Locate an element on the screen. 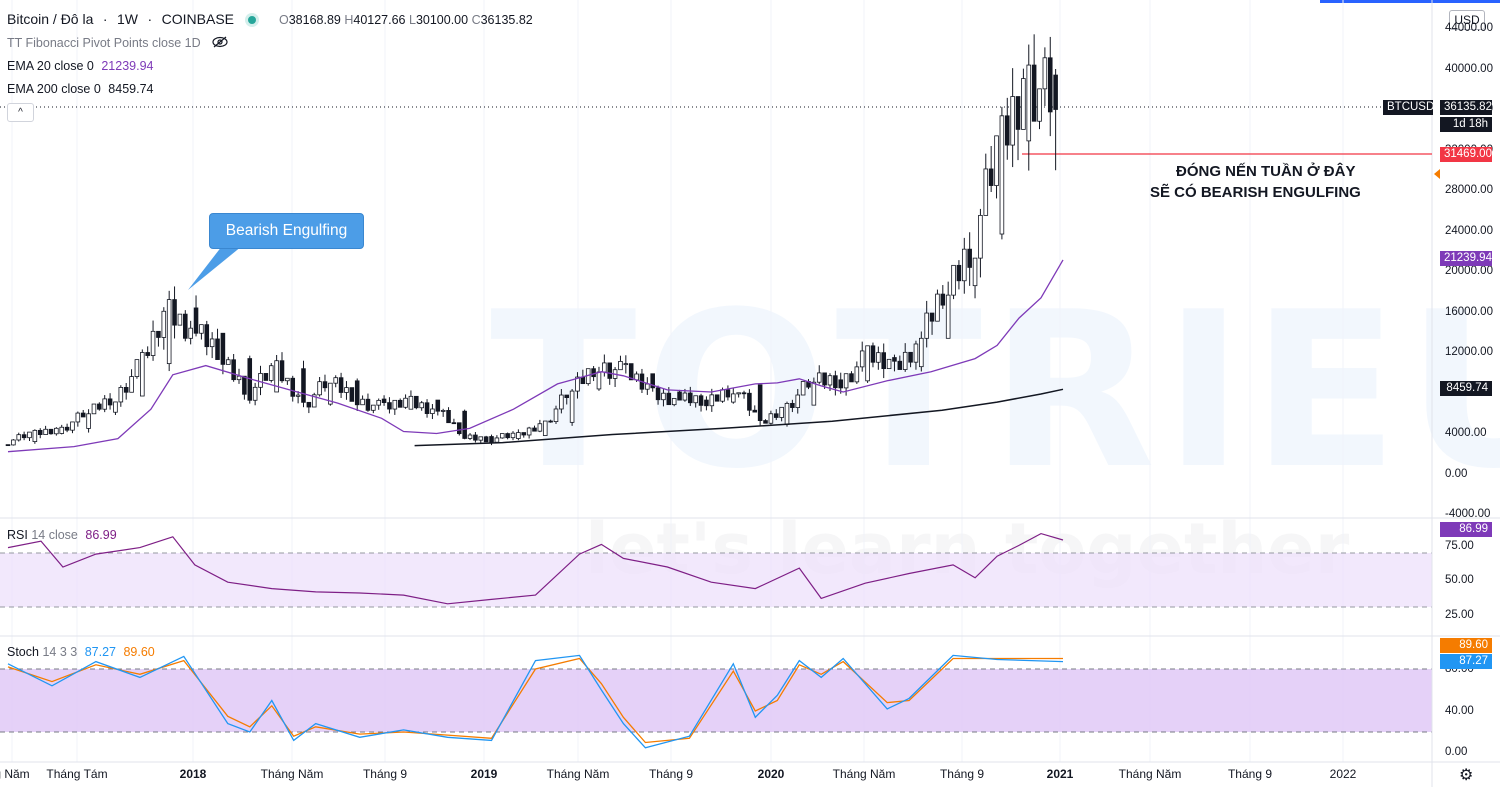 This screenshot has height=787, width=1500. note-line-1: ĐÓNG NẾN TUẦN Ở ĐÂY is located at coordinates (1266, 171).